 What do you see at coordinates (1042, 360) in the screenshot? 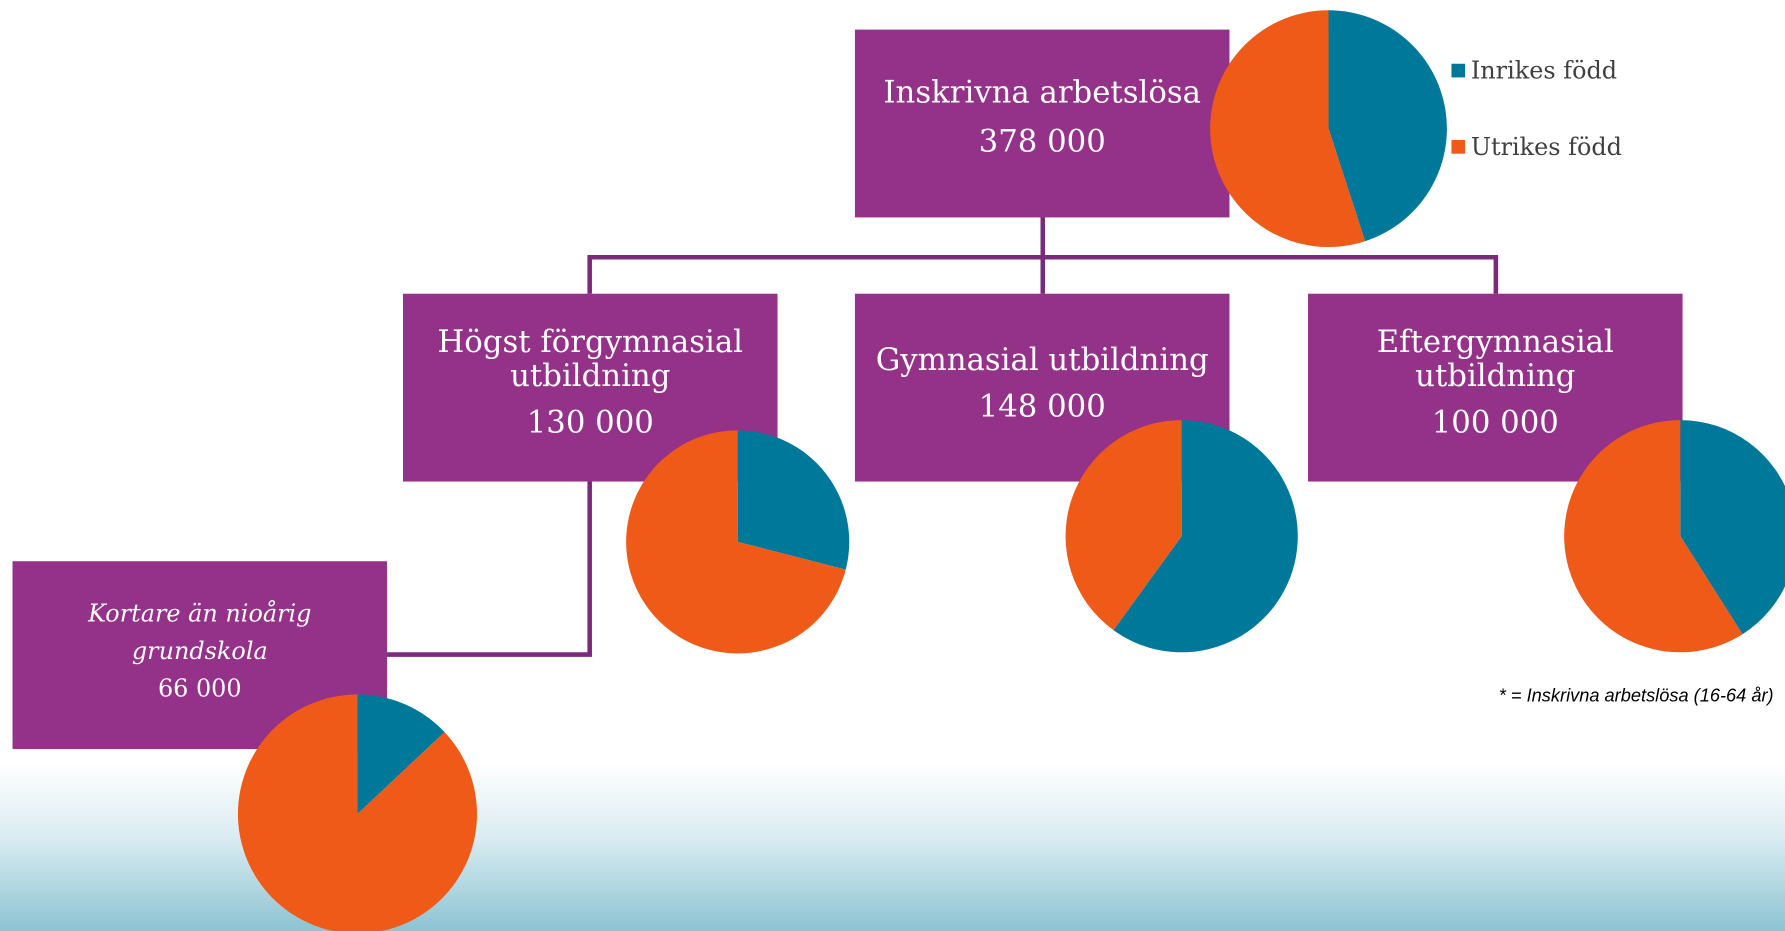
I see `node-label: Gymnasial utbildning` at bounding box center [1042, 360].